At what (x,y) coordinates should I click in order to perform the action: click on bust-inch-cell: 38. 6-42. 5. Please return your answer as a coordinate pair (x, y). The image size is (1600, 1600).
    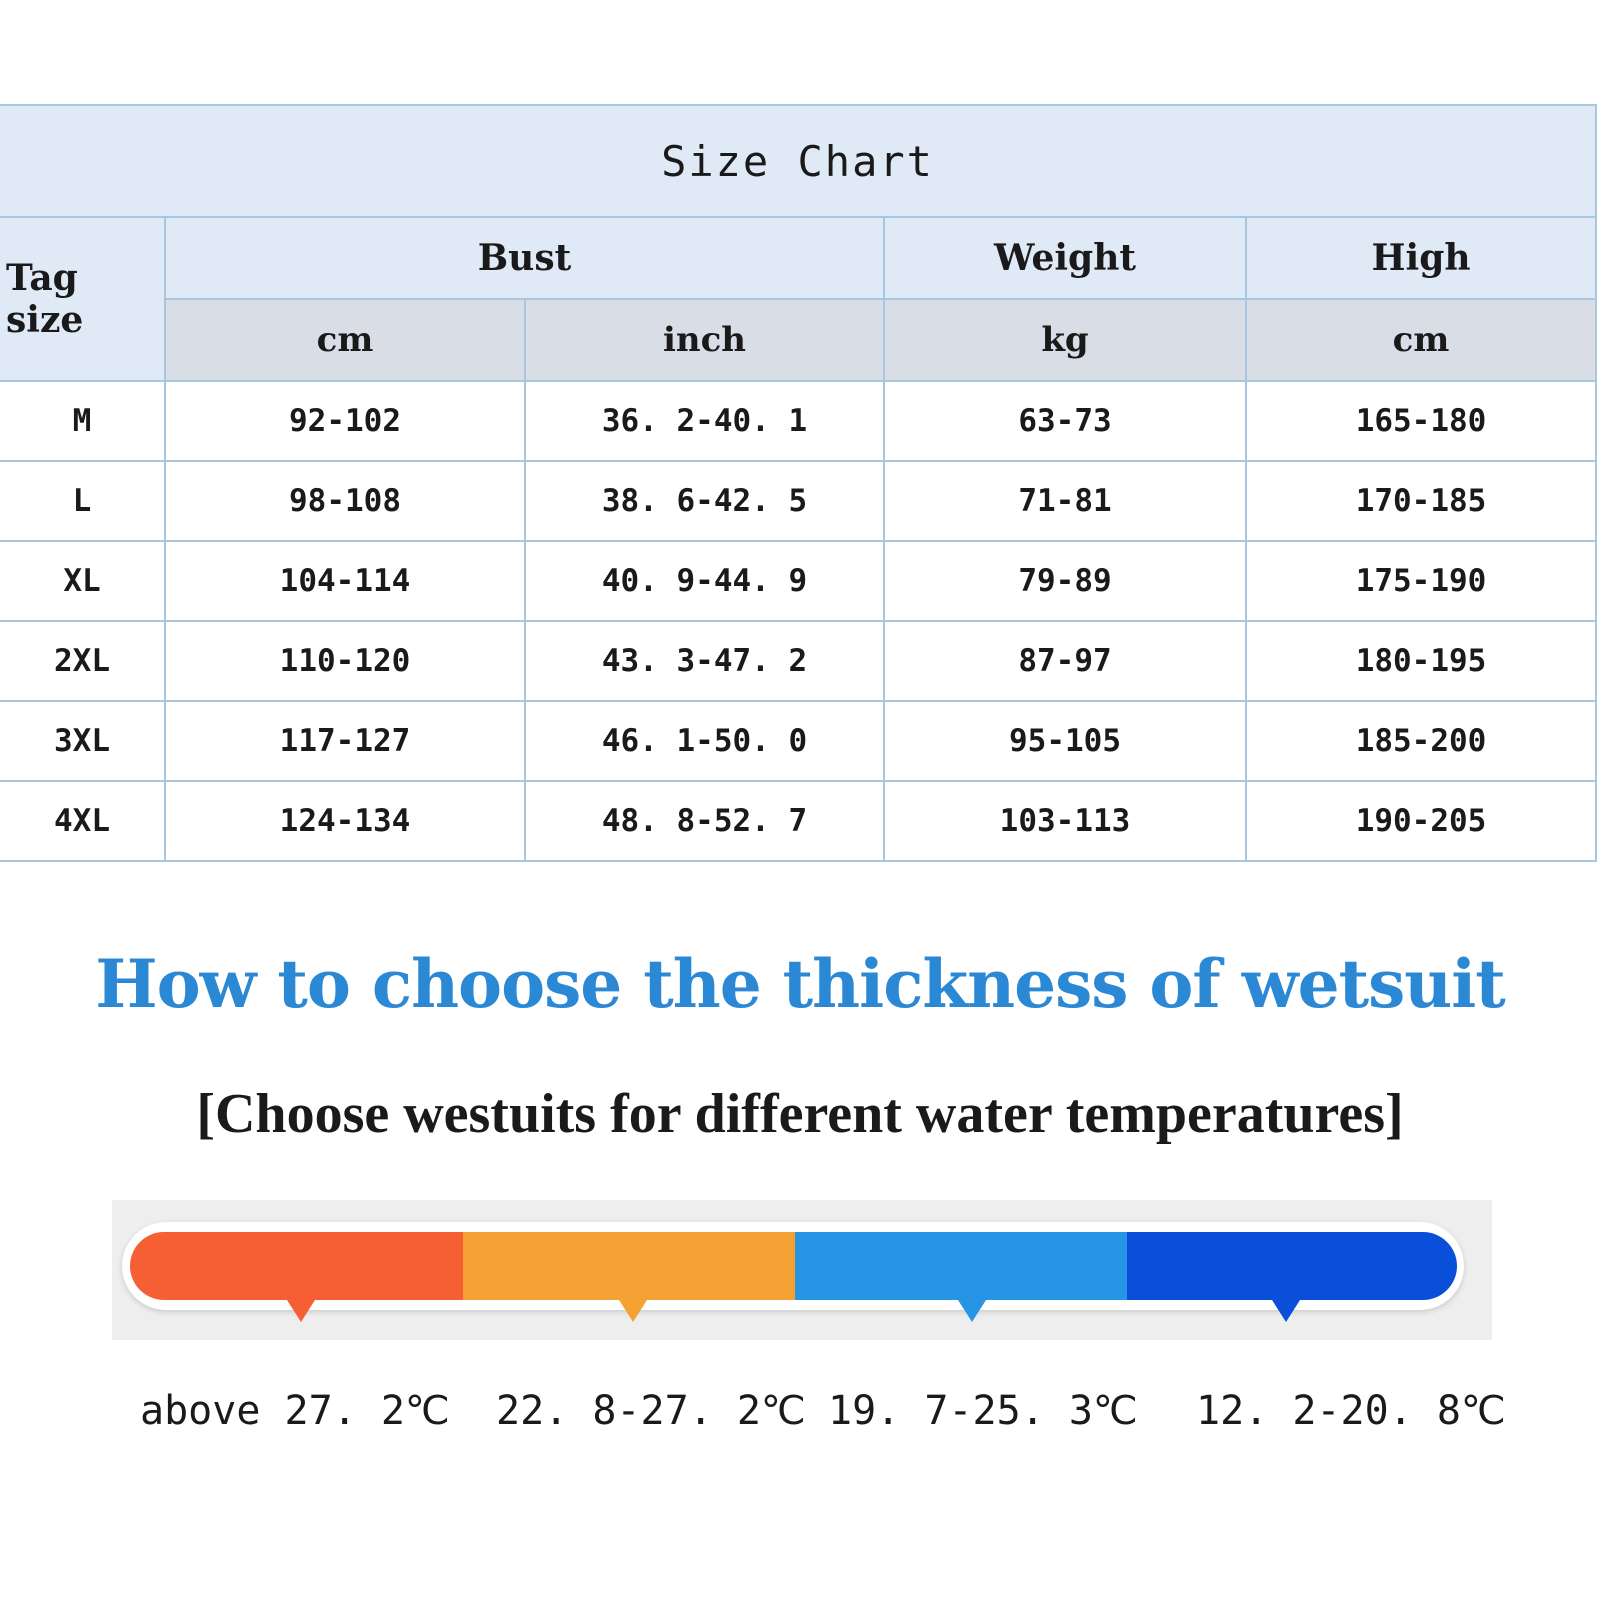
    Looking at the image, I should click on (704, 501).